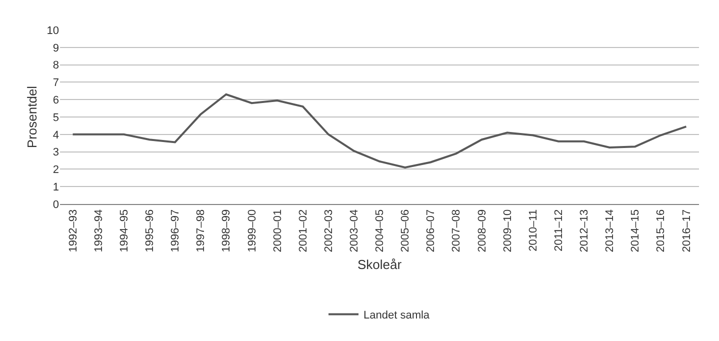 The width and height of the screenshot is (719, 341). What do you see at coordinates (278, 230) in the screenshot?
I see `x-tick-label: 2000–01` at bounding box center [278, 230].